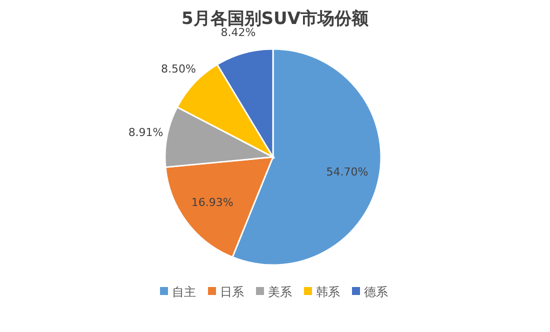 This screenshot has height=332, width=550. What do you see at coordinates (347, 171) in the screenshot?
I see `data-label: 54.70%` at bounding box center [347, 171].